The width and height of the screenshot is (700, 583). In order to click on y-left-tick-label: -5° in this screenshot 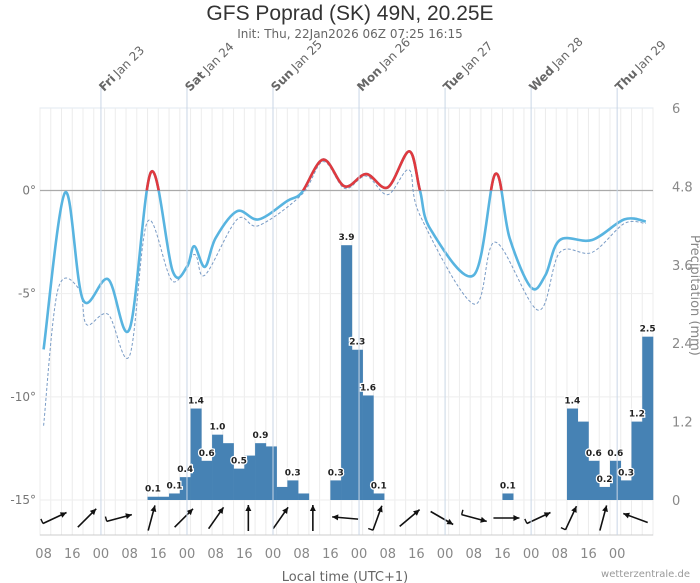, I will do `click(27, 294)`.